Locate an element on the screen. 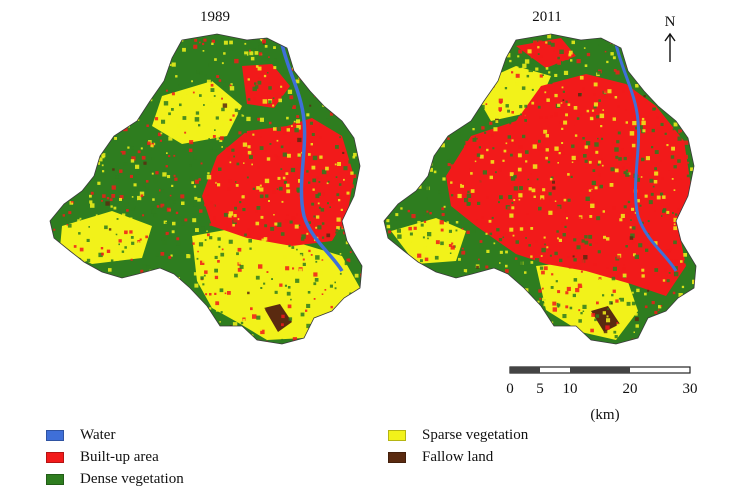  legend-item-water: Water is located at coordinates (115, 435).